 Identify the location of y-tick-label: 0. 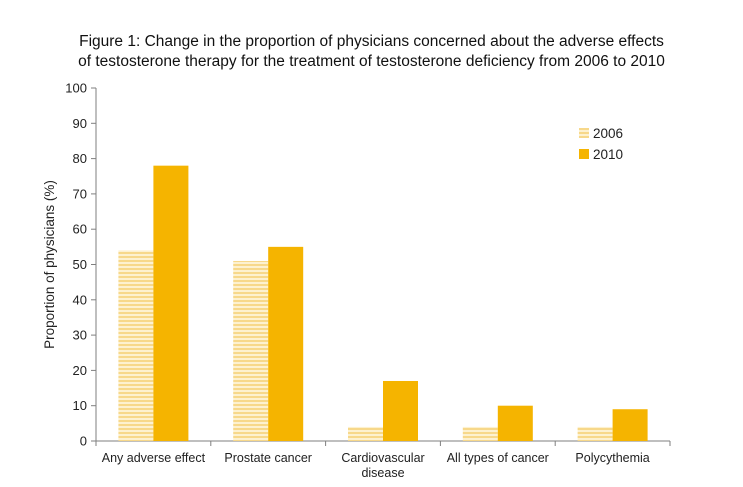
(83, 441).